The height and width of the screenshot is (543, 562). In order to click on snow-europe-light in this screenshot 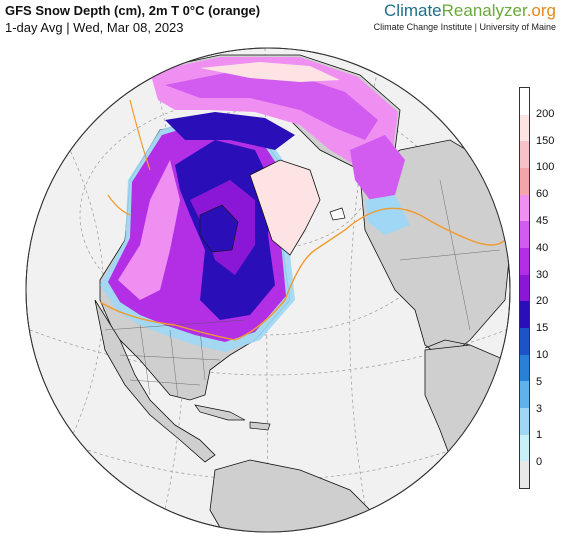, I will do `click(387, 215)`.